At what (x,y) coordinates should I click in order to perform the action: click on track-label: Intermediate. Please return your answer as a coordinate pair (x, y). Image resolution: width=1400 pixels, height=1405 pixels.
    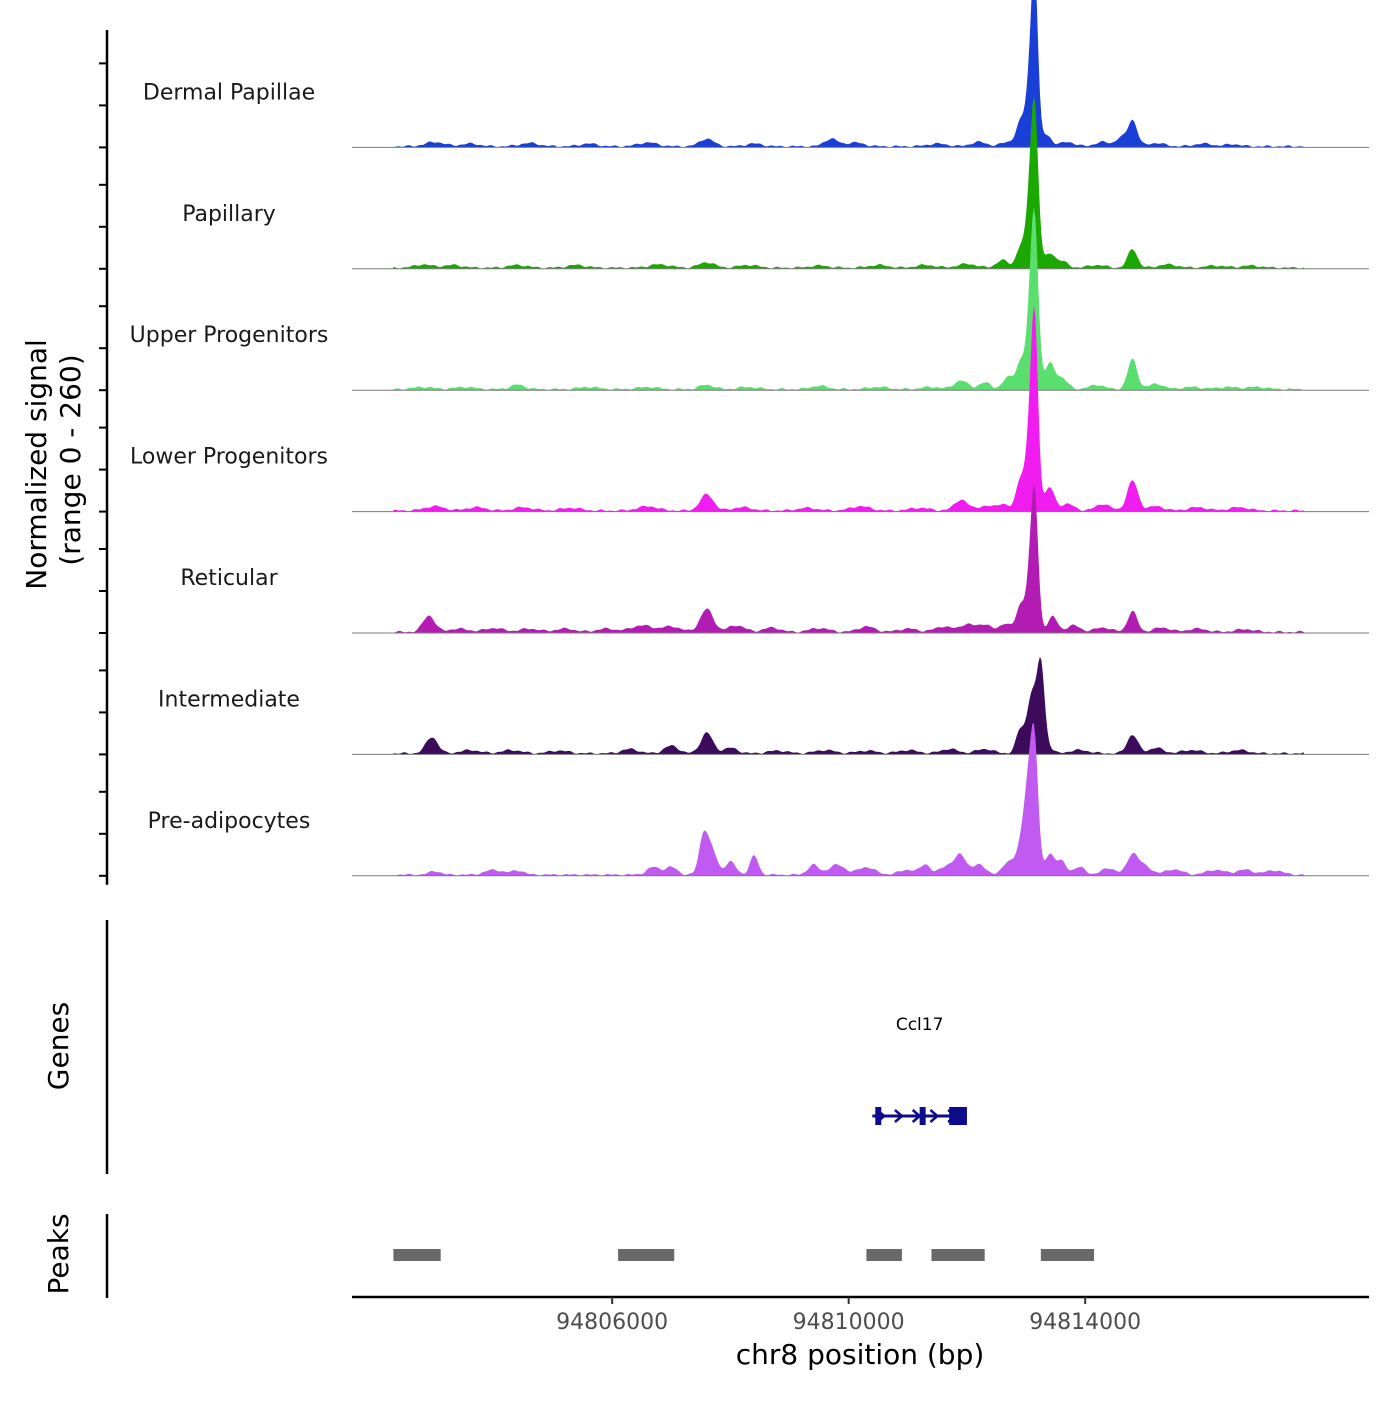
    Looking at the image, I should click on (229, 699).